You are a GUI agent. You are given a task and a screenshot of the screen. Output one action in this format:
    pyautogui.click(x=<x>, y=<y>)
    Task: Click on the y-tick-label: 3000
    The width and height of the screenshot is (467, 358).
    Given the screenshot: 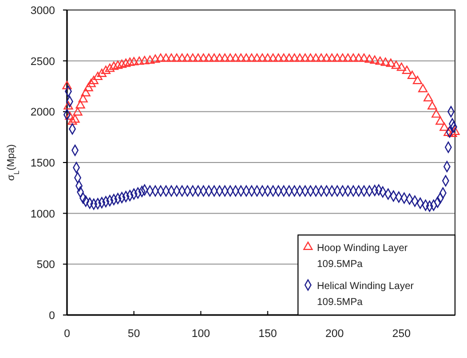 What is the action you would take?
    pyautogui.click(x=42, y=11)
    